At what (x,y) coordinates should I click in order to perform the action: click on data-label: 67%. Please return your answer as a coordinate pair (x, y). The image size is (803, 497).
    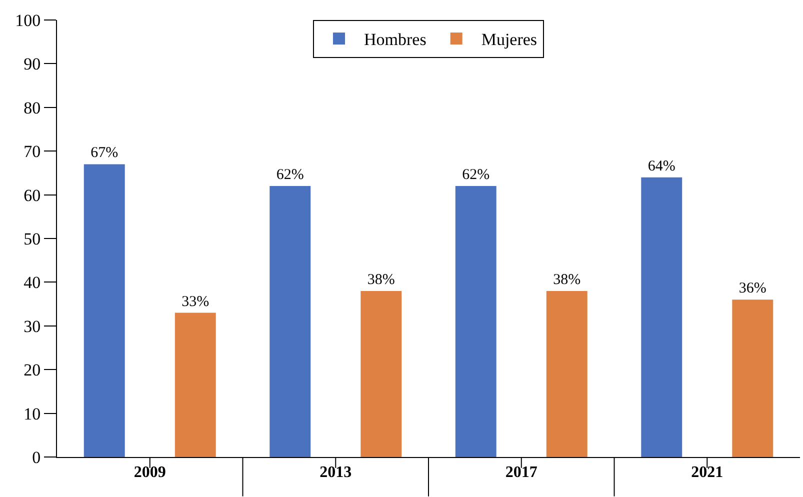
    Looking at the image, I should click on (104, 153).